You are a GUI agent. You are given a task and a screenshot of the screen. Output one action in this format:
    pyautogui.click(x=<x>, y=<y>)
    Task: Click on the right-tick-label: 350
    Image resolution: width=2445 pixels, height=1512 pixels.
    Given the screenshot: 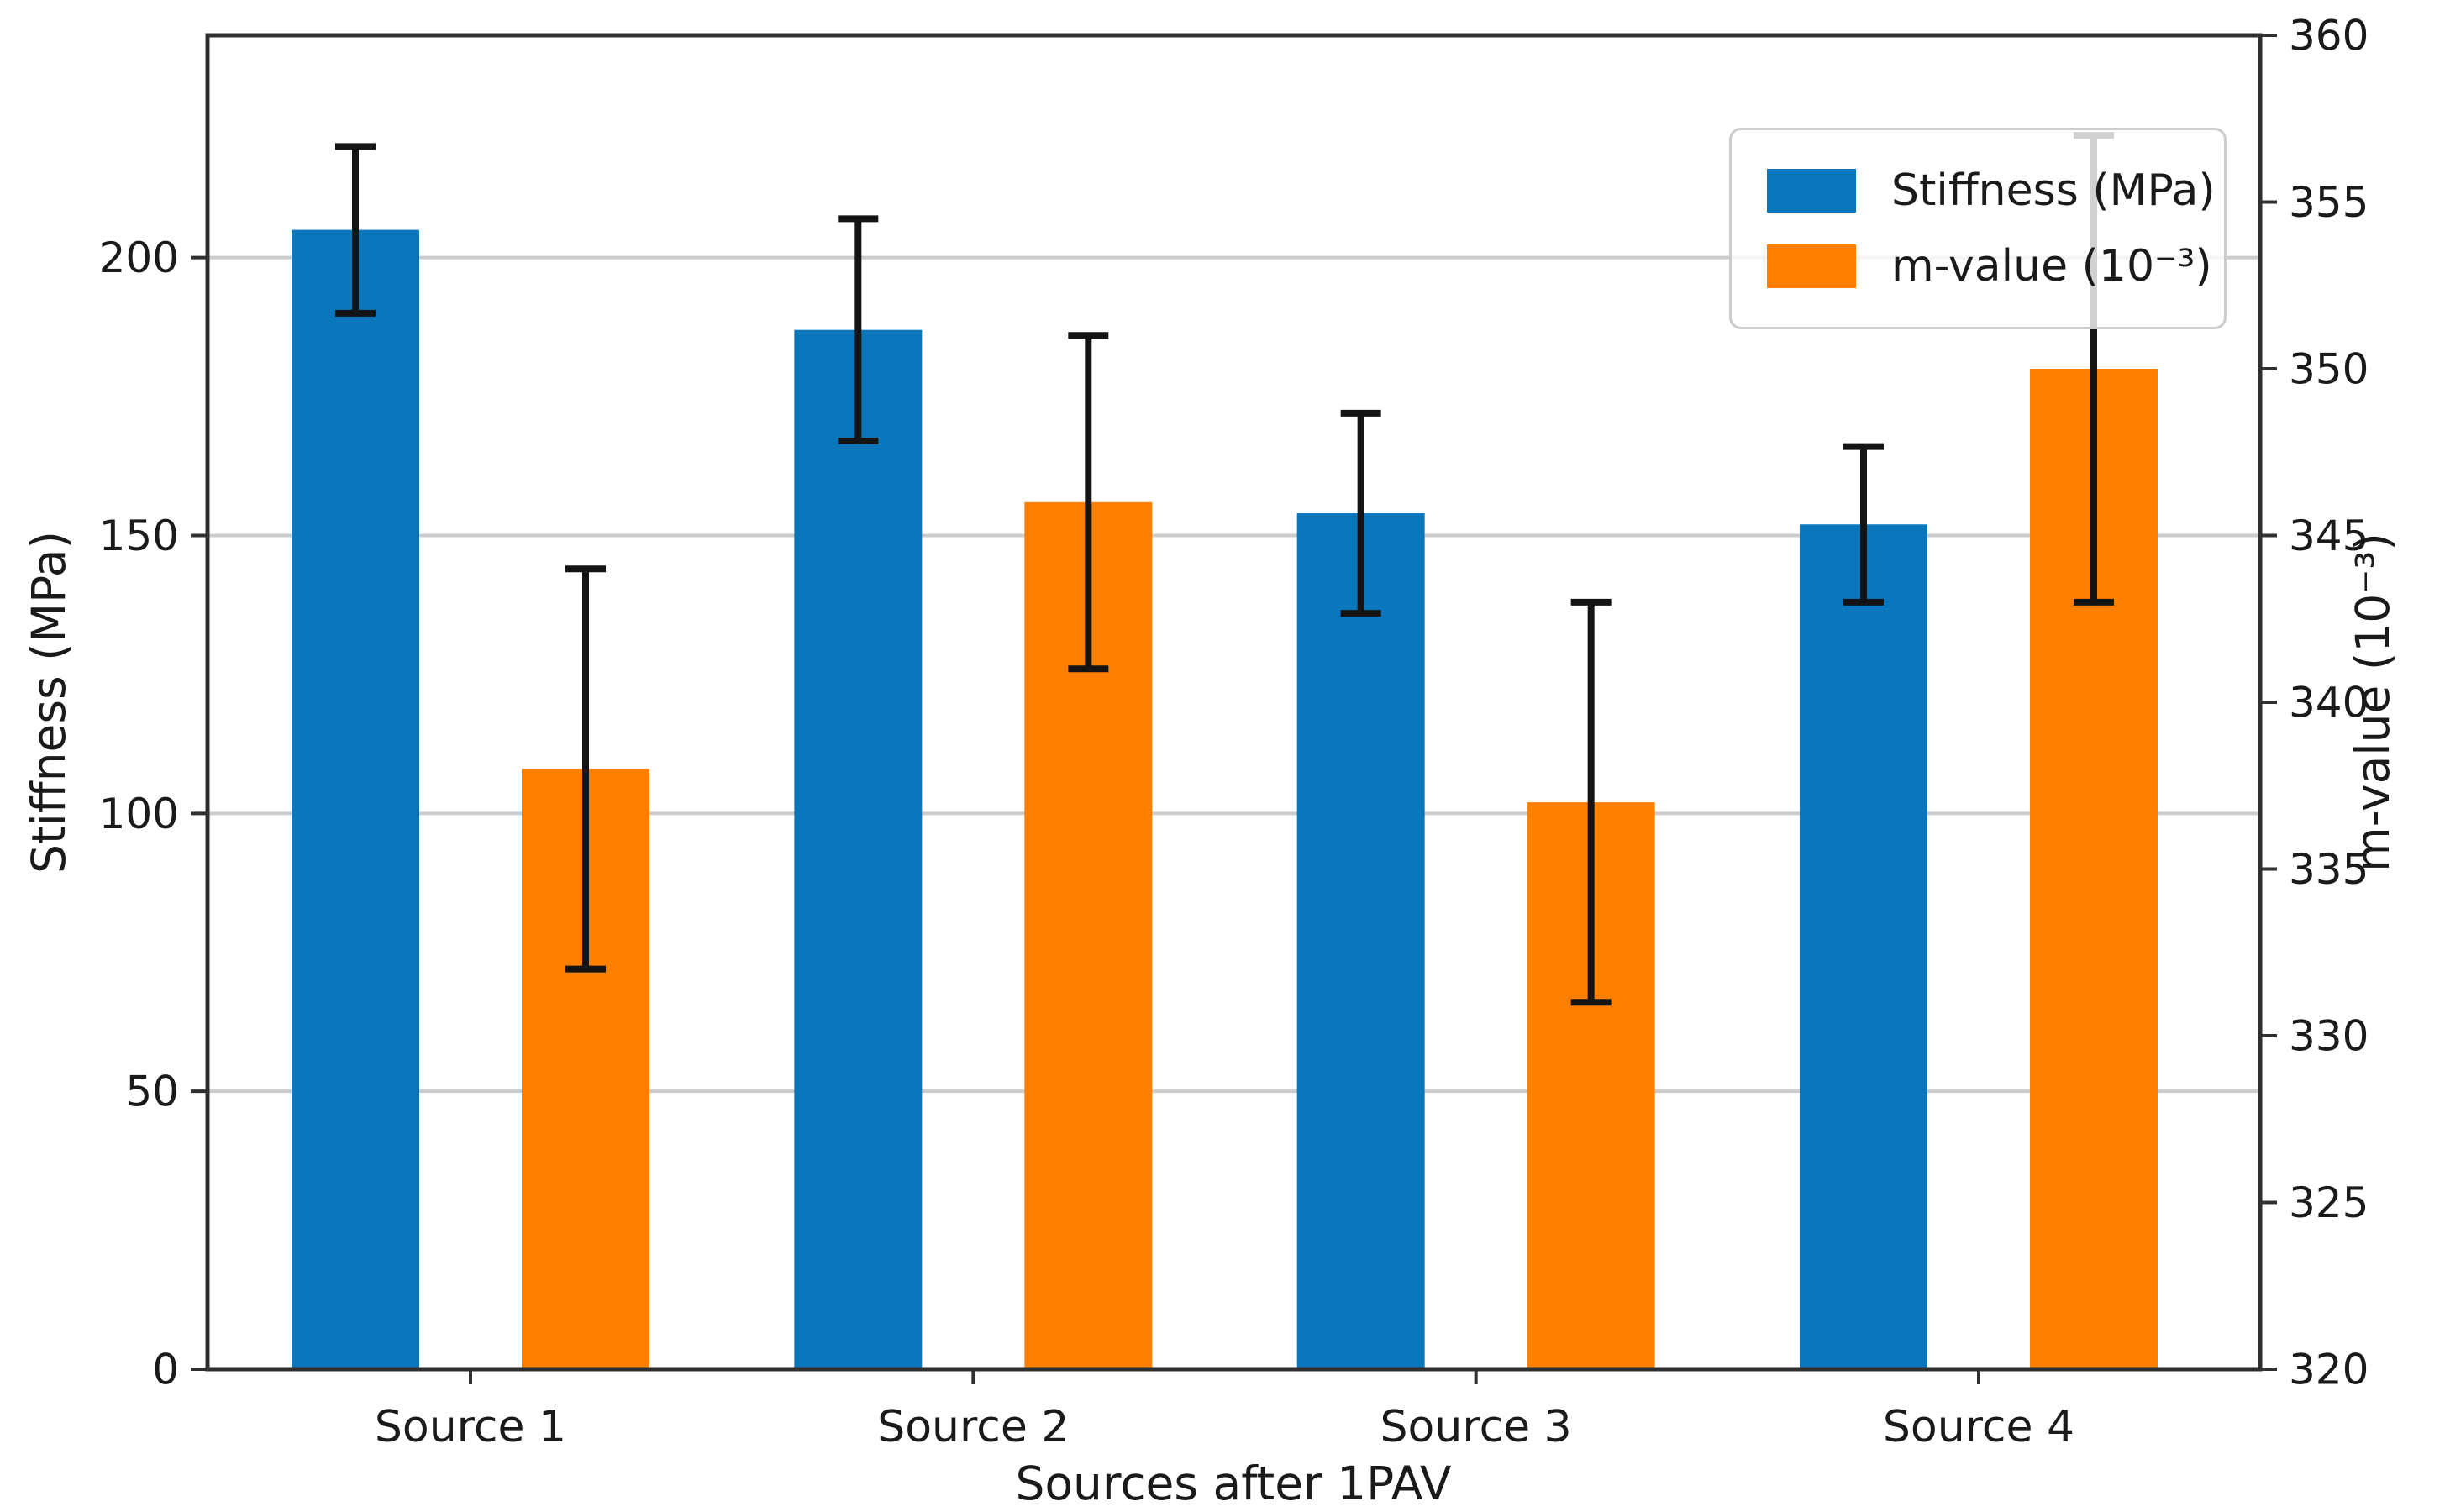 What is the action you would take?
    pyautogui.click(x=2329, y=369)
    